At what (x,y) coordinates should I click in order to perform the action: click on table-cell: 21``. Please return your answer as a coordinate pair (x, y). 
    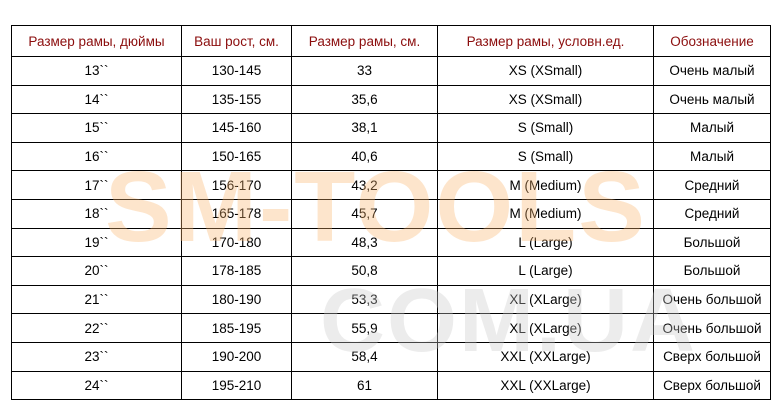
    Looking at the image, I should click on (96, 299).